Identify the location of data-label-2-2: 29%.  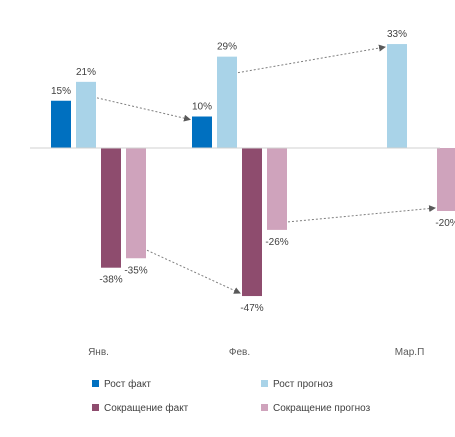
(227, 47).